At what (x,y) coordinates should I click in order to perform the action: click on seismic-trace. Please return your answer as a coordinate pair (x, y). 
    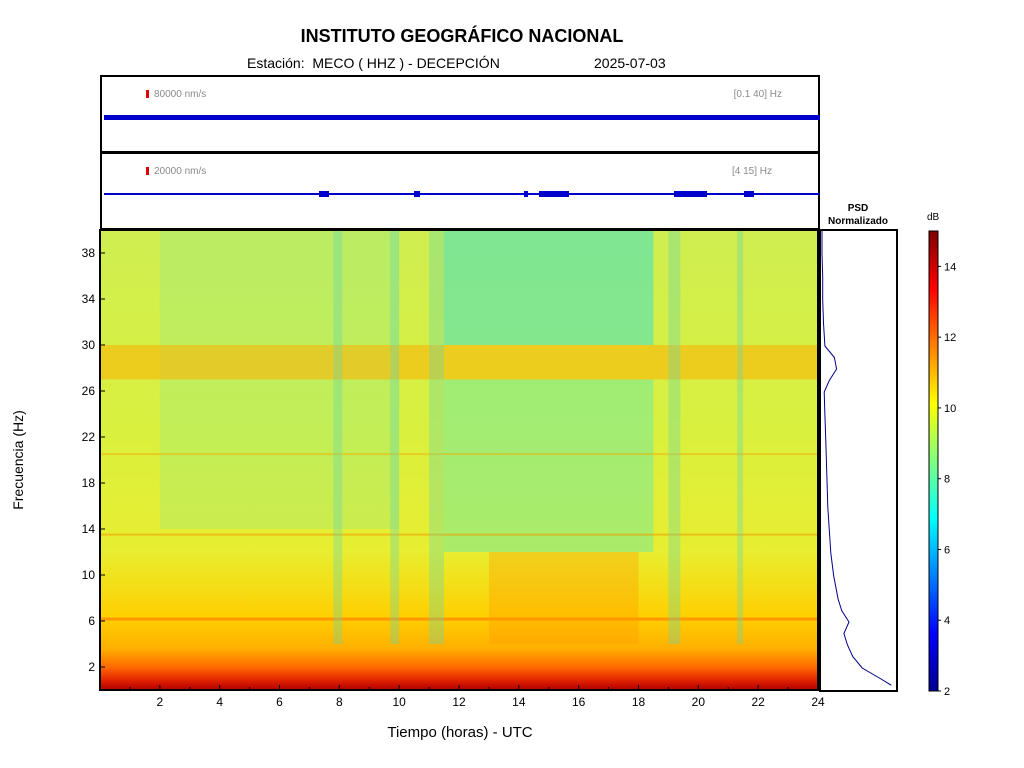
    Looking at the image, I should click on (462, 117).